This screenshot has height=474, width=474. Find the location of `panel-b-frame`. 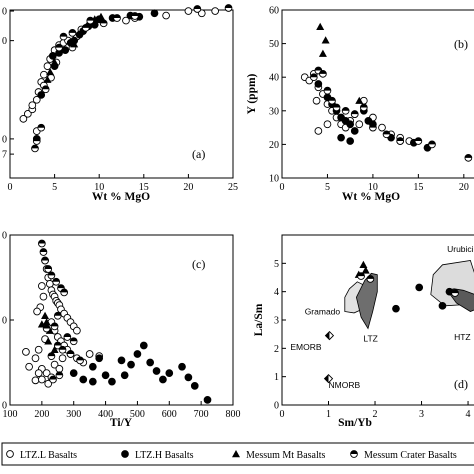

panel-b-frame is located at coordinates (377, 94).